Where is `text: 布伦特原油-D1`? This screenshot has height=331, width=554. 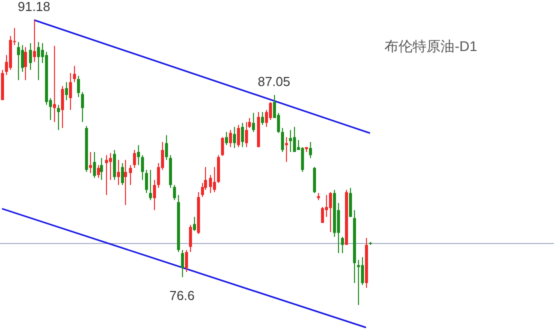 text: 布伦特原油-D1 is located at coordinates (431, 46).